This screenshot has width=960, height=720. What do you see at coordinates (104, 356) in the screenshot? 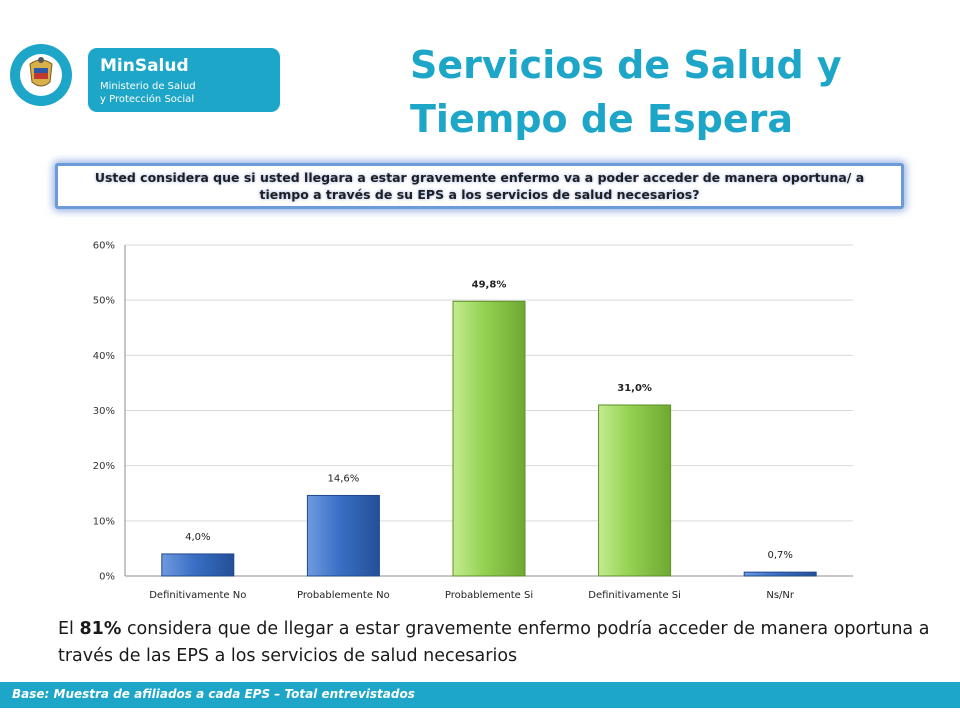
I see `y-tick-label: 40%` at bounding box center [104, 356].